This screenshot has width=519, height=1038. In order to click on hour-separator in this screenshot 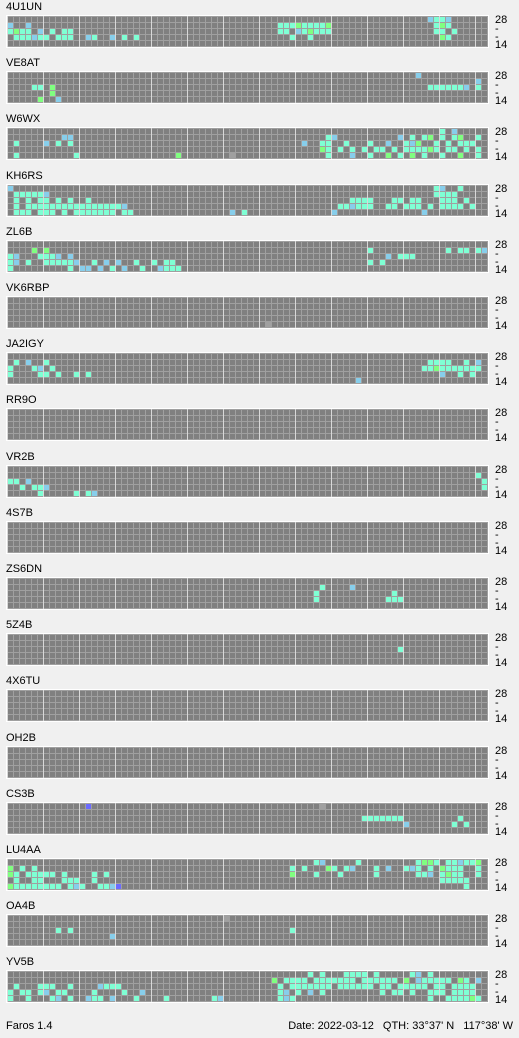, I will do `click(187, 593)`.